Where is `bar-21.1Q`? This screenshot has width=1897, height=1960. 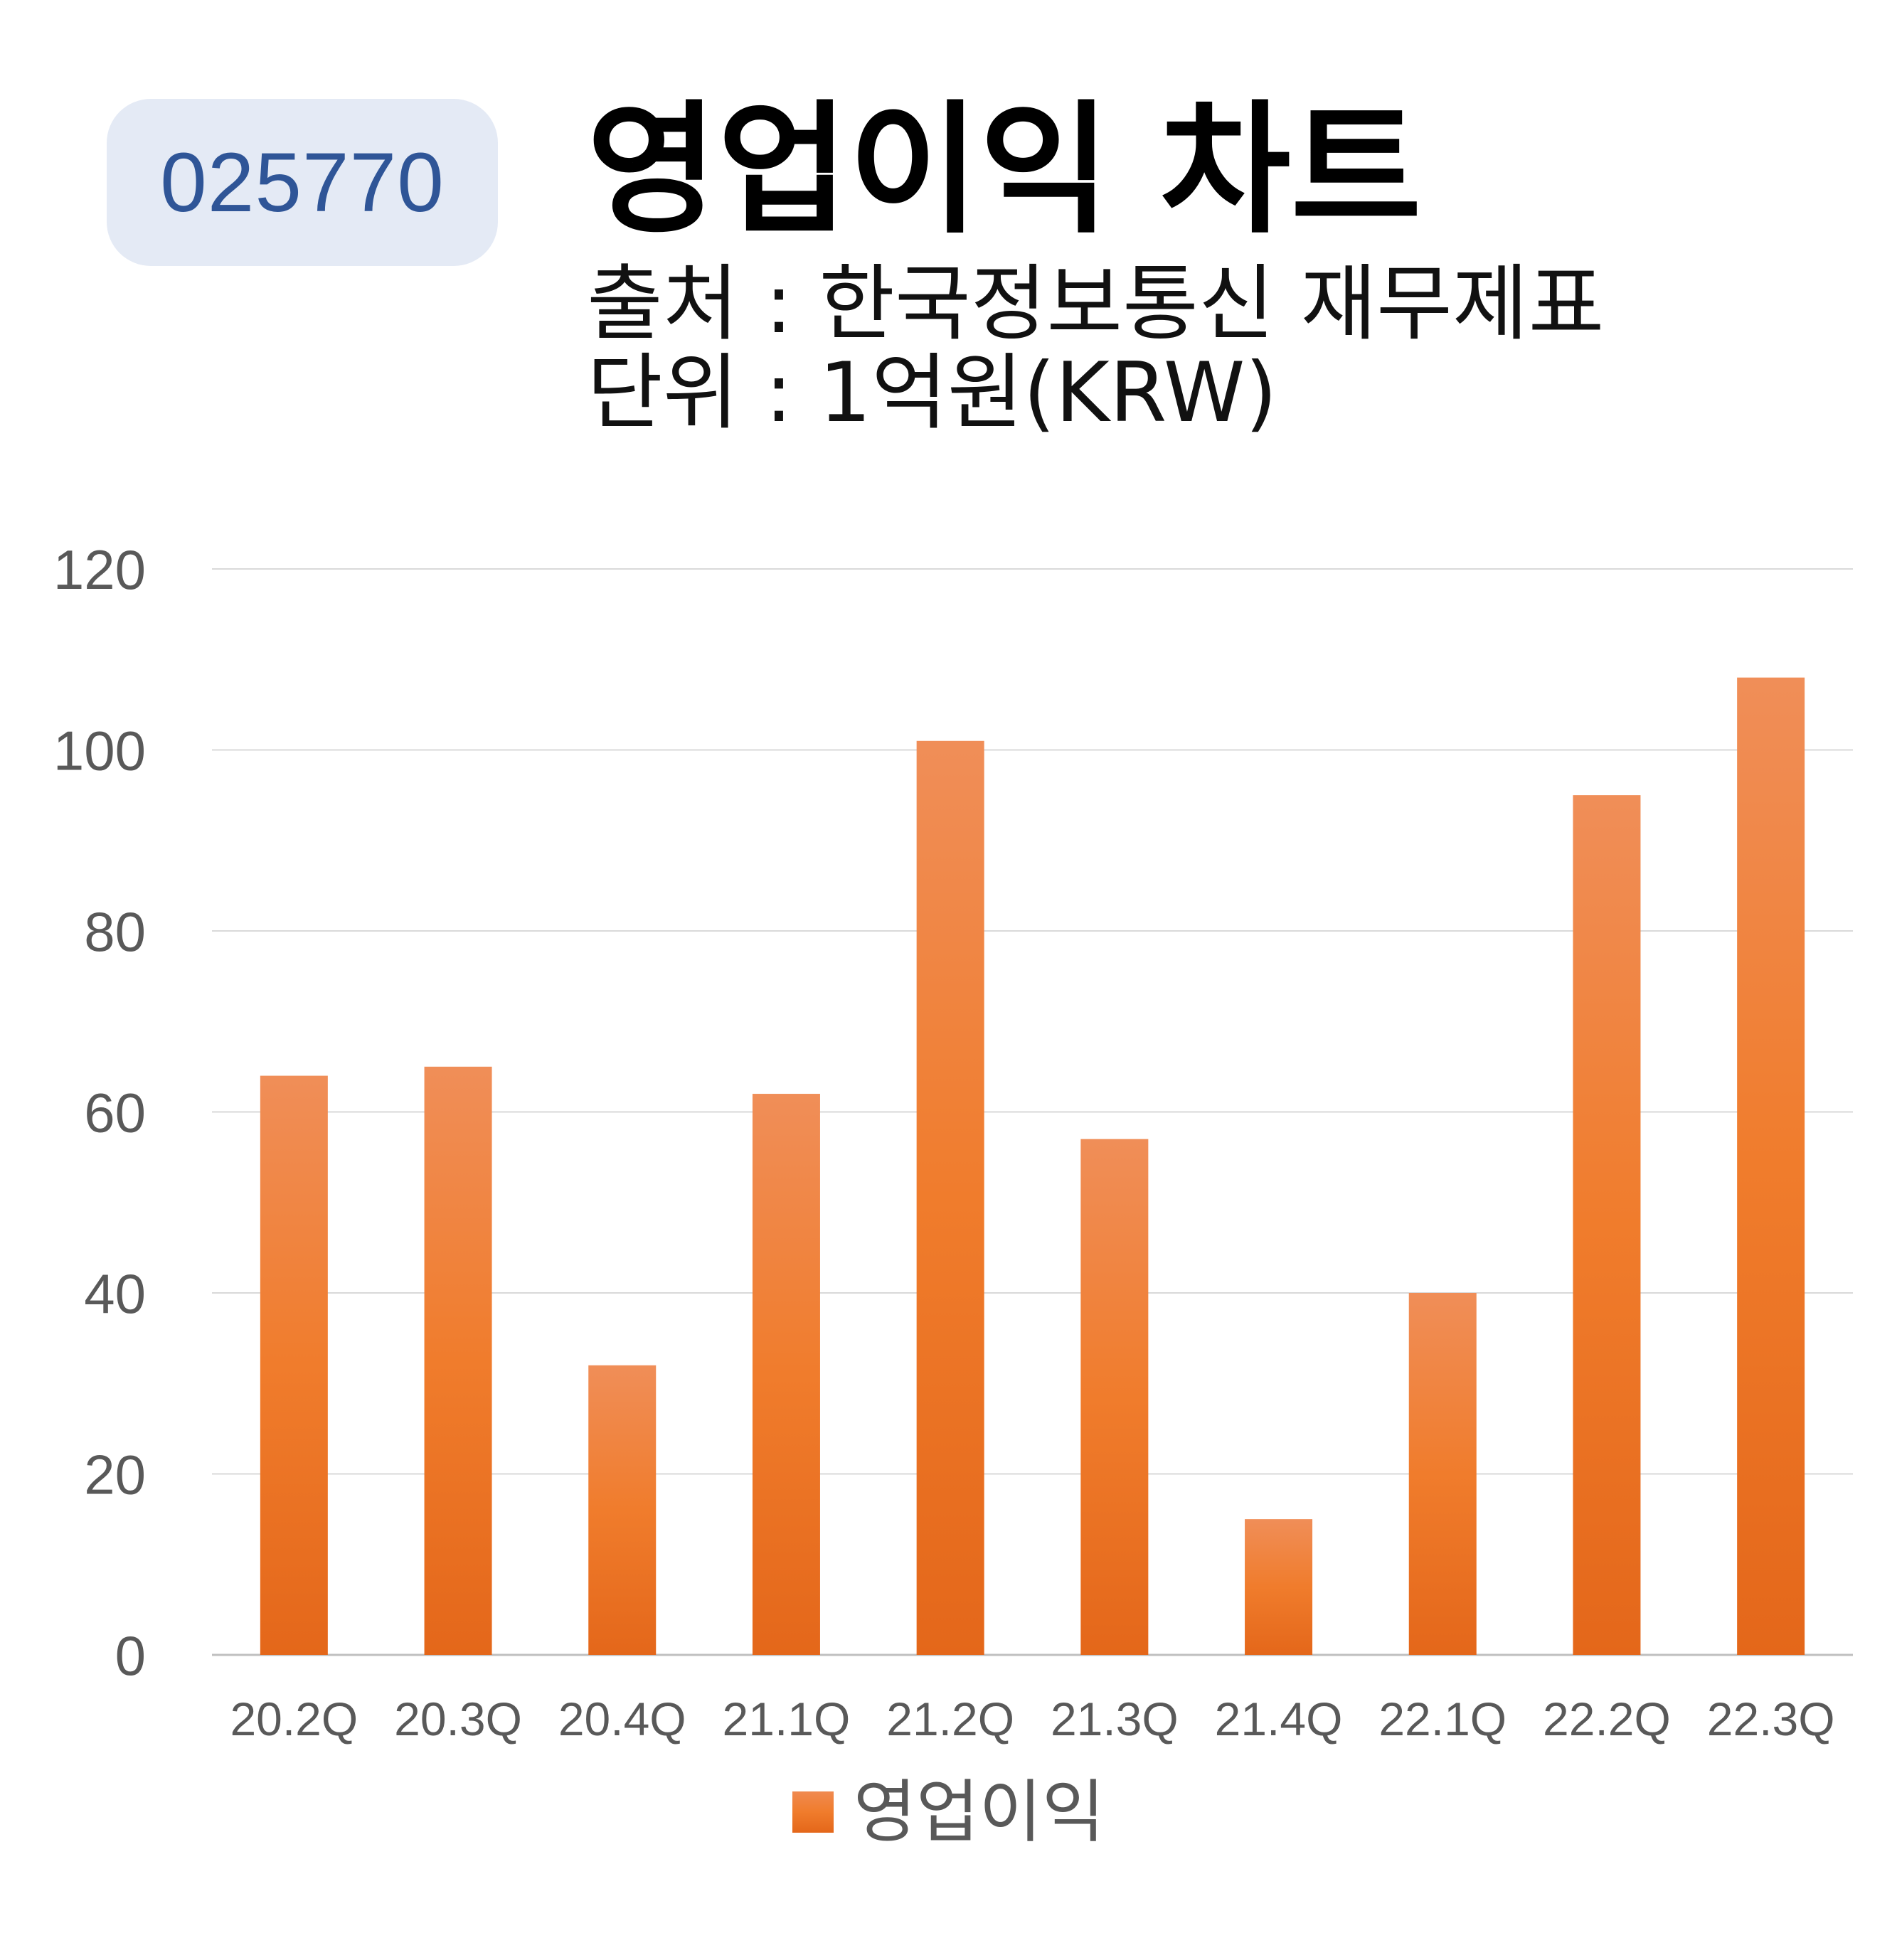 bar-21.1Q is located at coordinates (786, 1374).